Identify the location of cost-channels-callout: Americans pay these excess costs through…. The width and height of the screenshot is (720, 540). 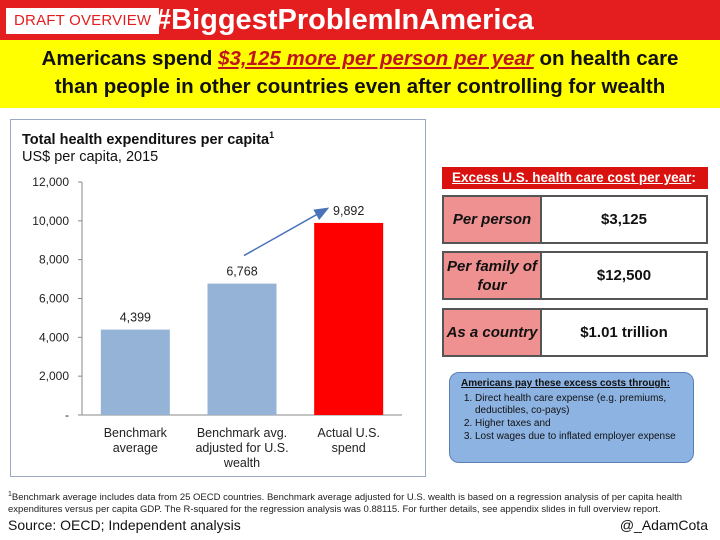
(571, 417).